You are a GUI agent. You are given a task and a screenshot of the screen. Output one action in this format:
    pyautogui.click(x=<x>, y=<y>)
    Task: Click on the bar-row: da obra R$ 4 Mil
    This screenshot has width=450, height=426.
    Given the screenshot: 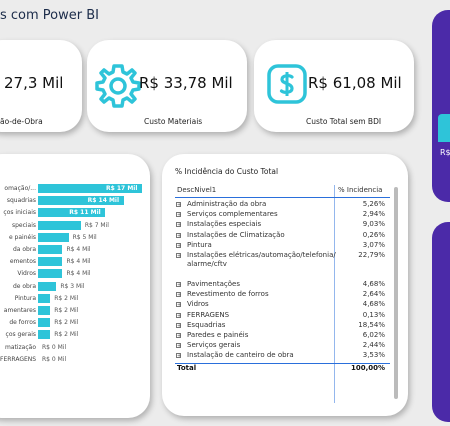 What is the action you would take?
    pyautogui.click(x=74, y=249)
    